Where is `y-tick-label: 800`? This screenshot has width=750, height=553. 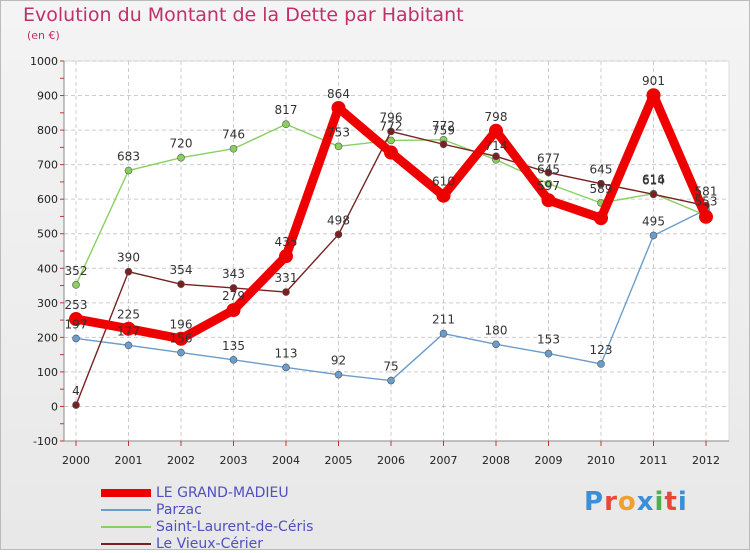
y-tick-label: 800 is located at coordinates (47, 130).